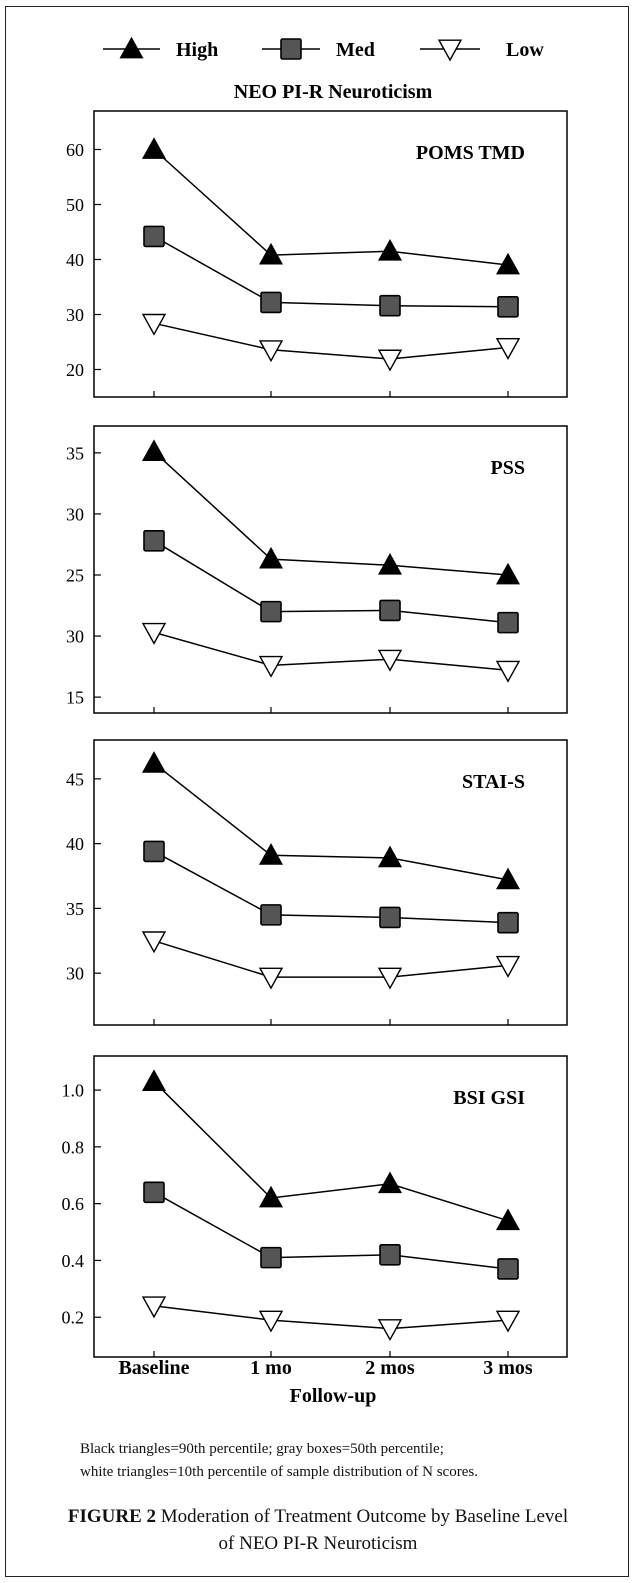 This screenshot has width=636, height=1583. What do you see at coordinates (318, 1543) in the screenshot?
I see `caption-text-line2: of NEO PI-R Neuroticism` at bounding box center [318, 1543].